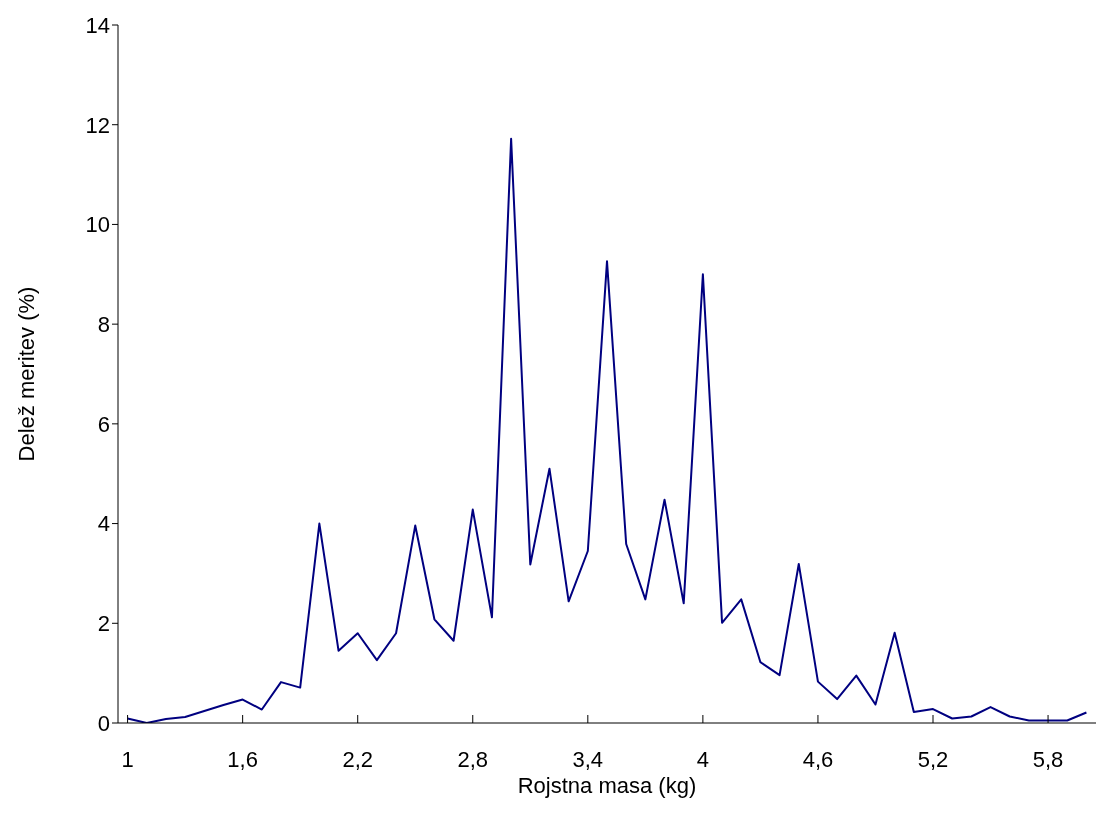  I want to click on x-tick-label: 3,4, so click(588, 759).